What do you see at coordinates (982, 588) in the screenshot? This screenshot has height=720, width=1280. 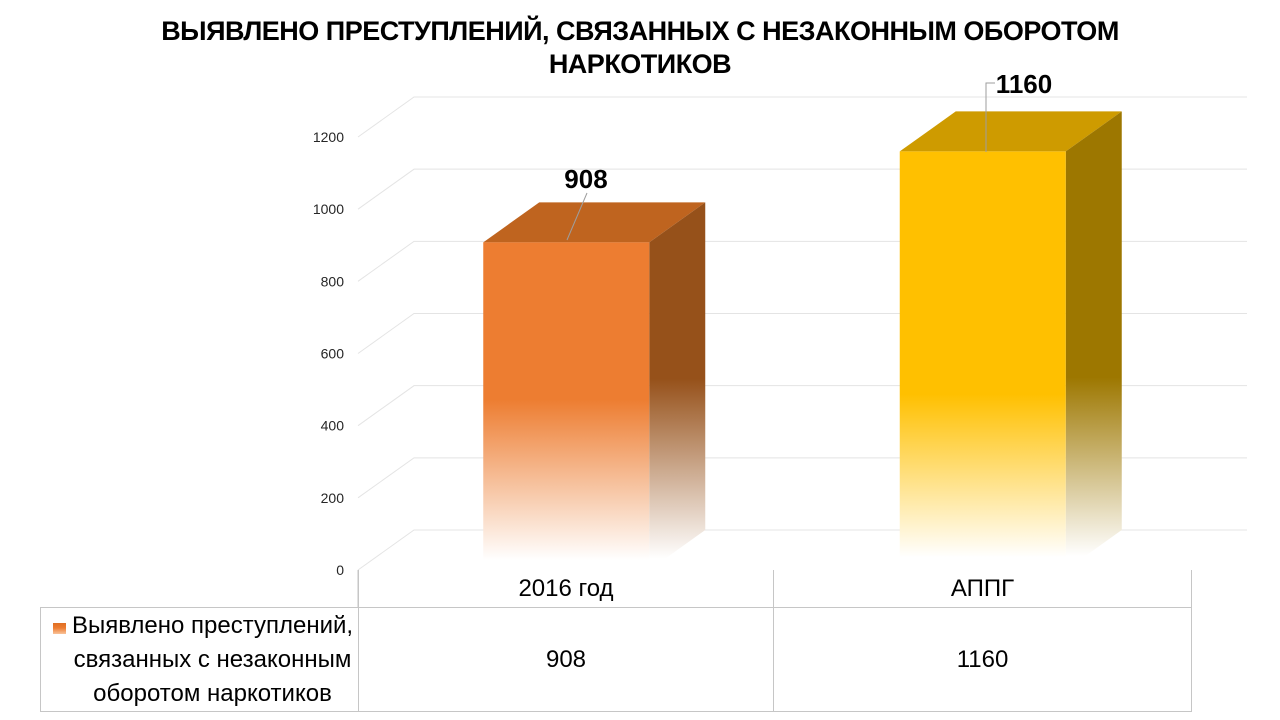 I see `category-header-appg: АППГ` at bounding box center [982, 588].